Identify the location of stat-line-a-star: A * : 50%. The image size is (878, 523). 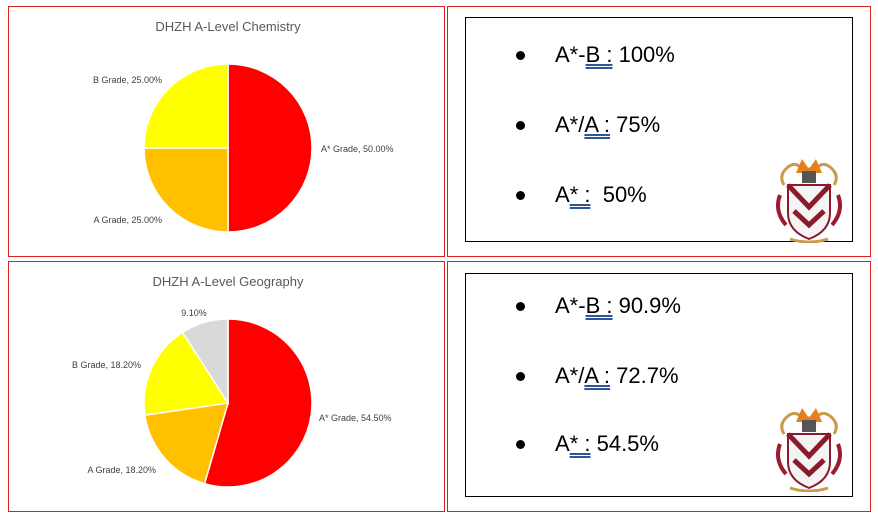
(556, 195).